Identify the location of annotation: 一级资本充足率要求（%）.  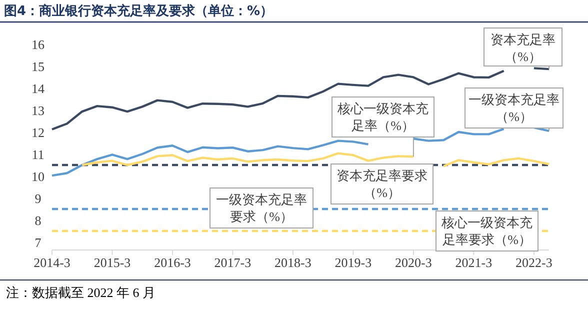
(261, 208).